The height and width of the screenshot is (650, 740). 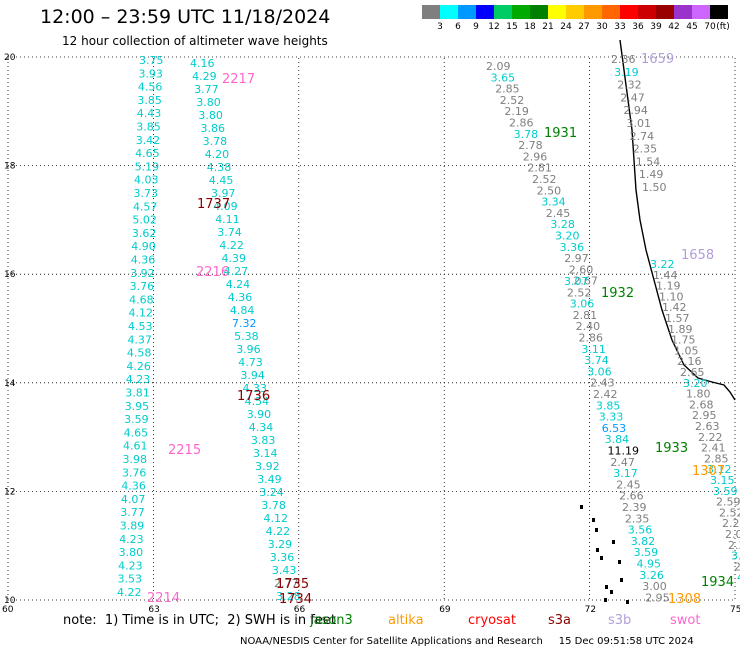 What do you see at coordinates (737, 566) in the screenshot?
I see `wave-height-value: 2.43` at bounding box center [737, 566].